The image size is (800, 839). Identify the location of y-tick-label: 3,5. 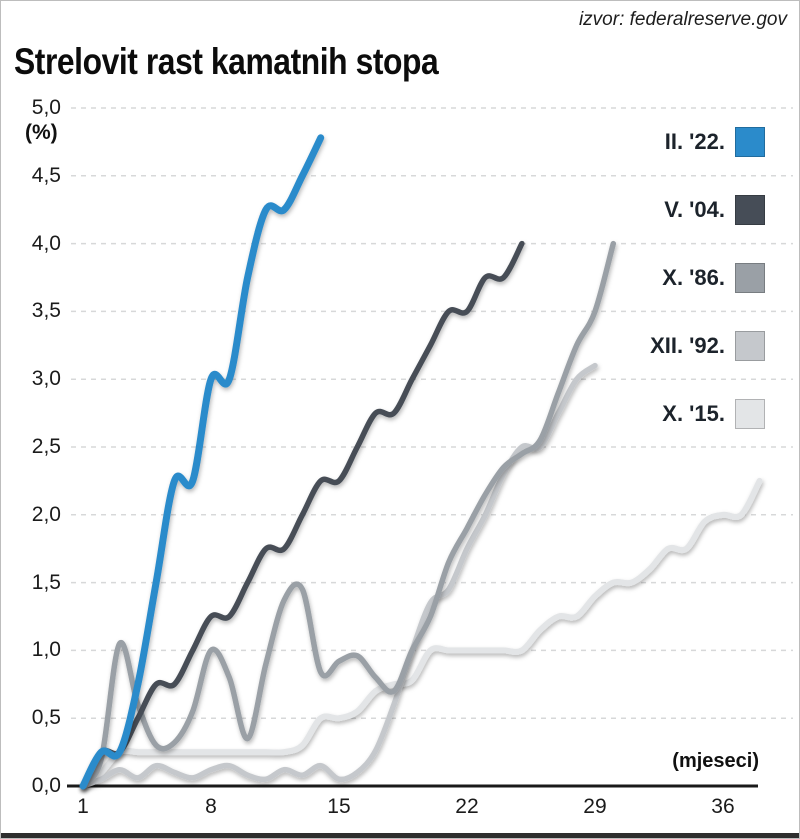
(46, 311).